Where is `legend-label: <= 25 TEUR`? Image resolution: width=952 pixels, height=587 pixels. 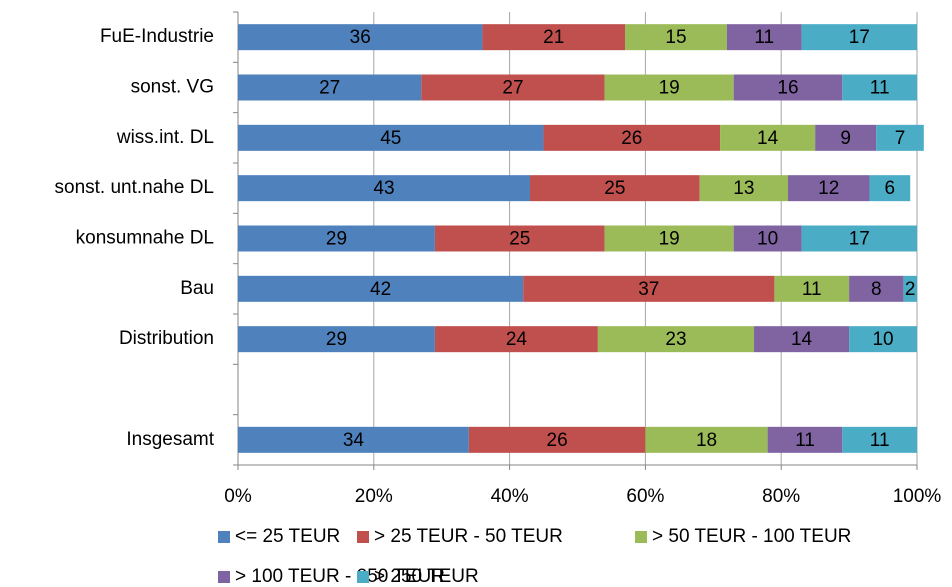 legend-label: <= 25 TEUR is located at coordinates (287, 536).